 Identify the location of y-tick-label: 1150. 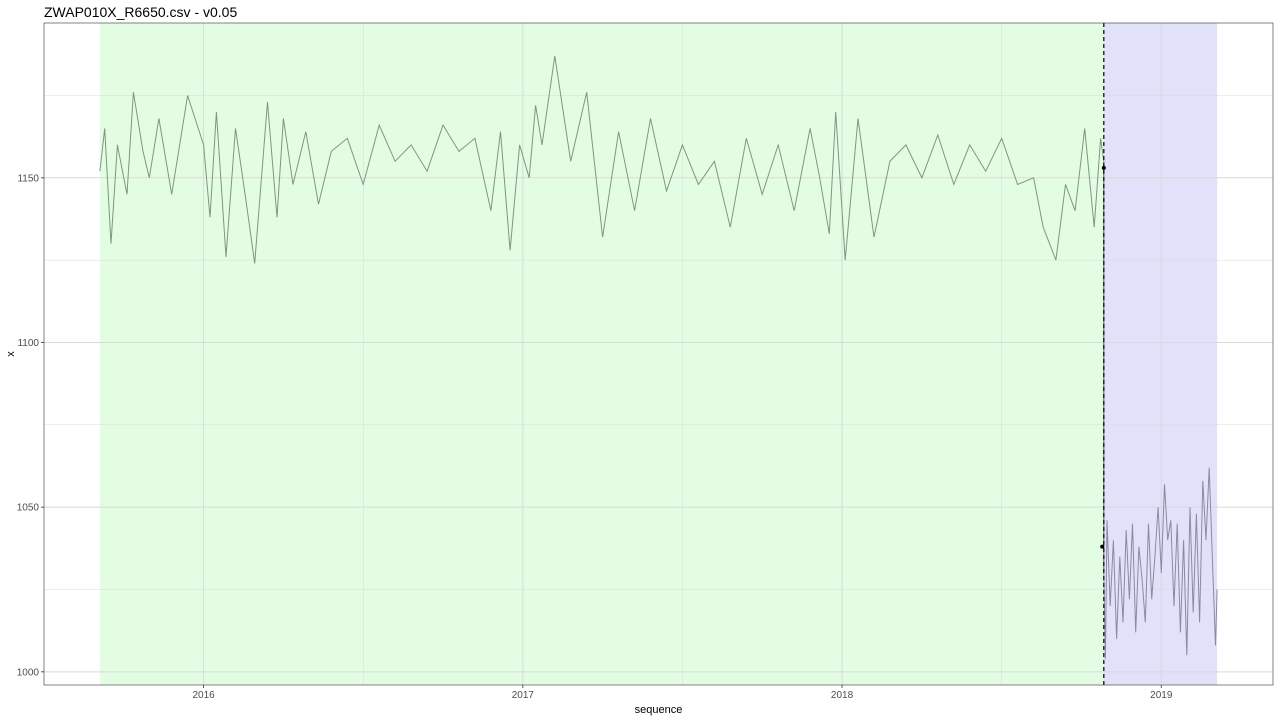
(28, 178).